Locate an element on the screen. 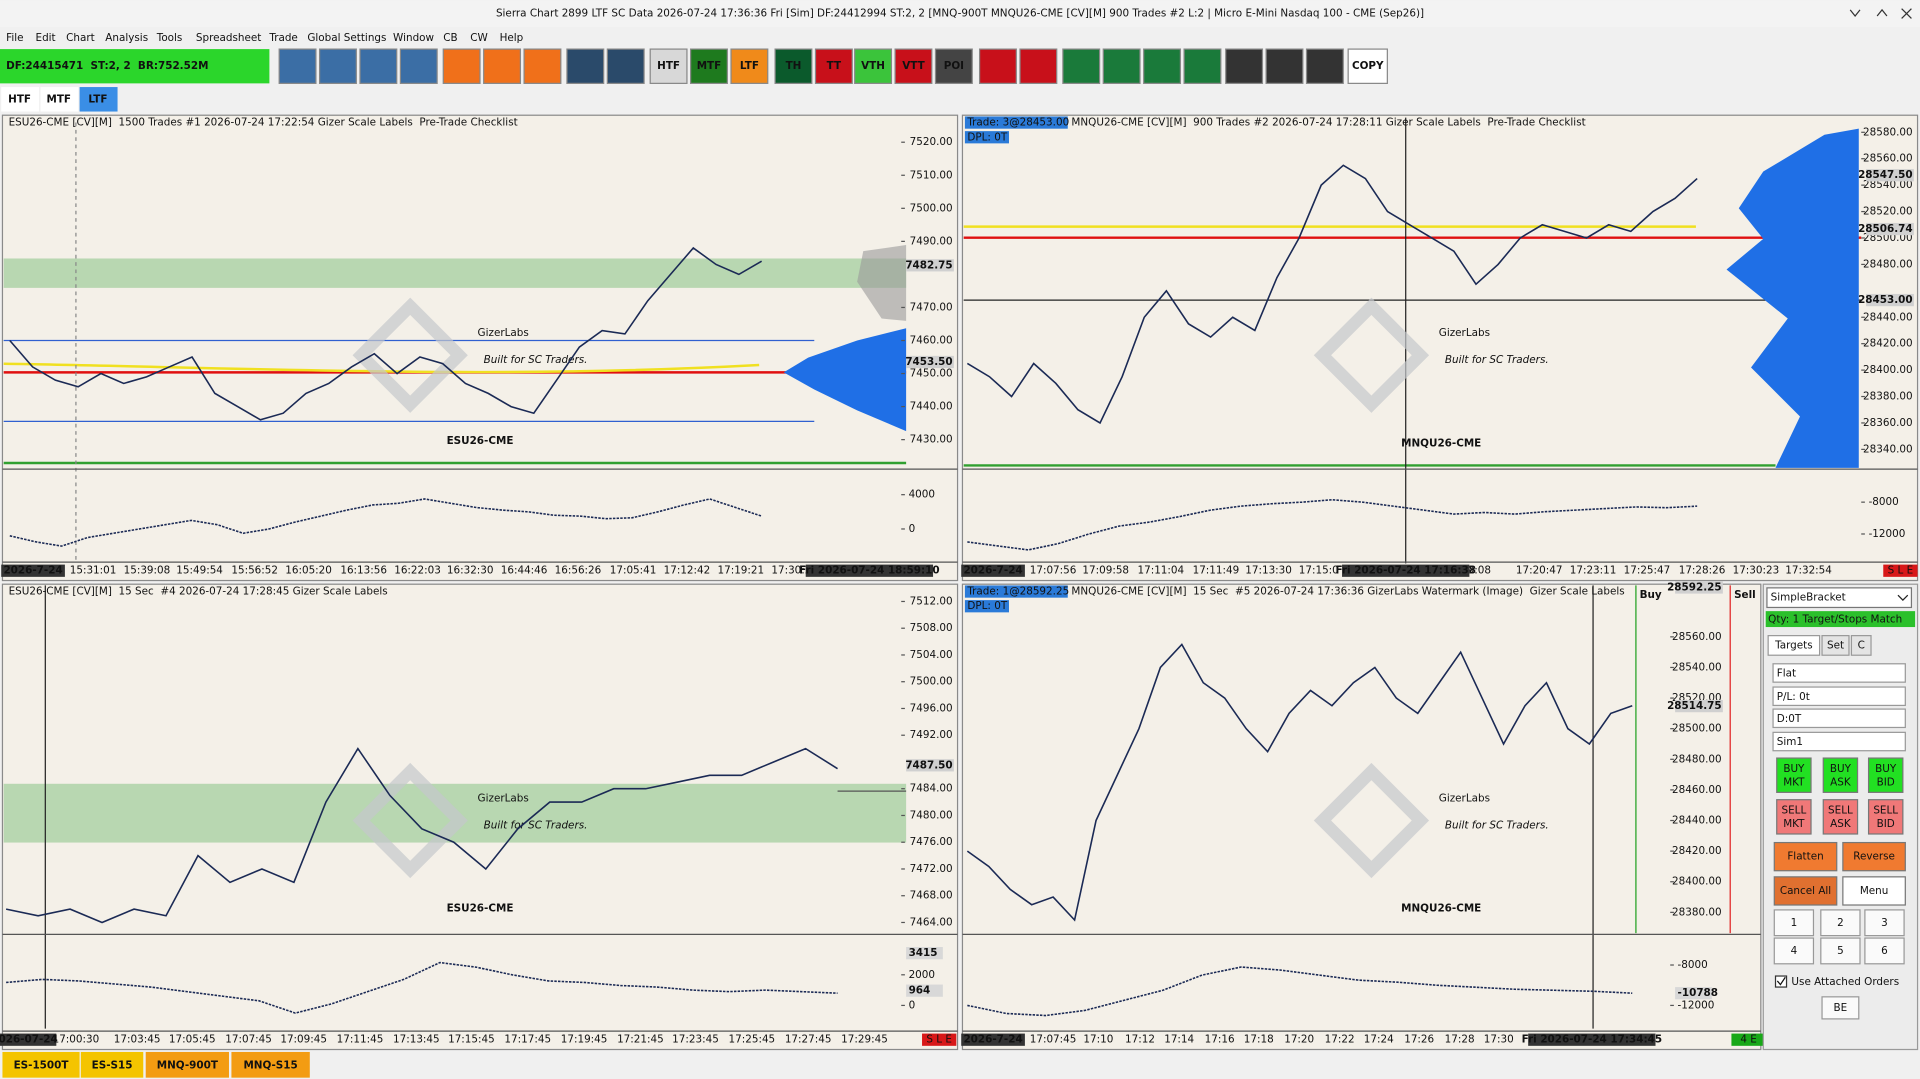  bottom-tab-label: ES-S15 is located at coordinates (112, 1065).